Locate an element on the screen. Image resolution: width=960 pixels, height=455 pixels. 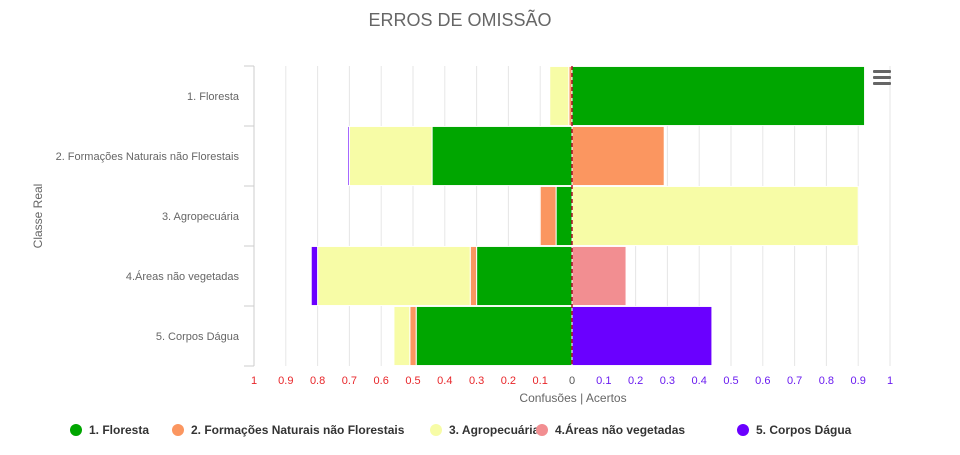
chart-title: ERROS DE OMISSÃO is located at coordinates (459, 19).